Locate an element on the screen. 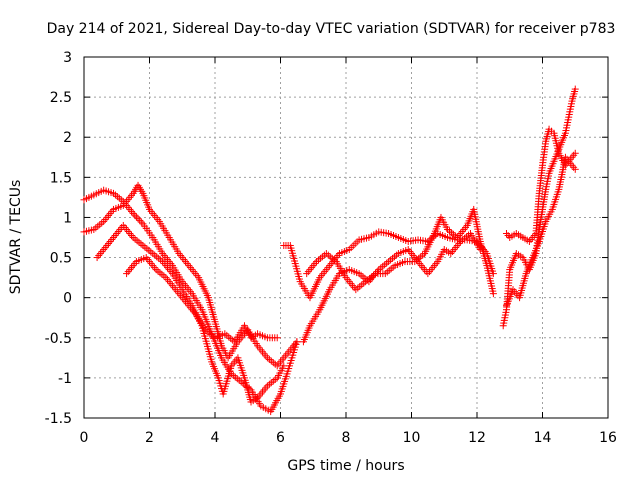 This screenshot has height=480, width=640. x-axis-label: GPS time / hours is located at coordinates (345, 466).